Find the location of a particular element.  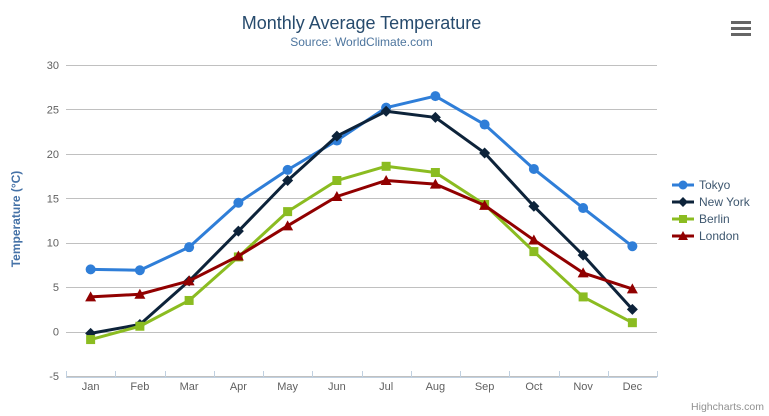

data-point-berlin-jan is located at coordinates (91, 340).